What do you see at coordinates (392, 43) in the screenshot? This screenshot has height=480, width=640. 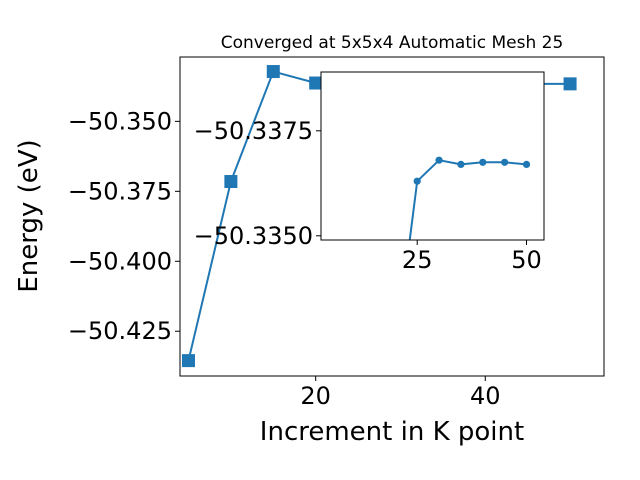 I see `chart-title: Converged at 5x5x4 Automatic Mesh 25` at bounding box center [392, 43].